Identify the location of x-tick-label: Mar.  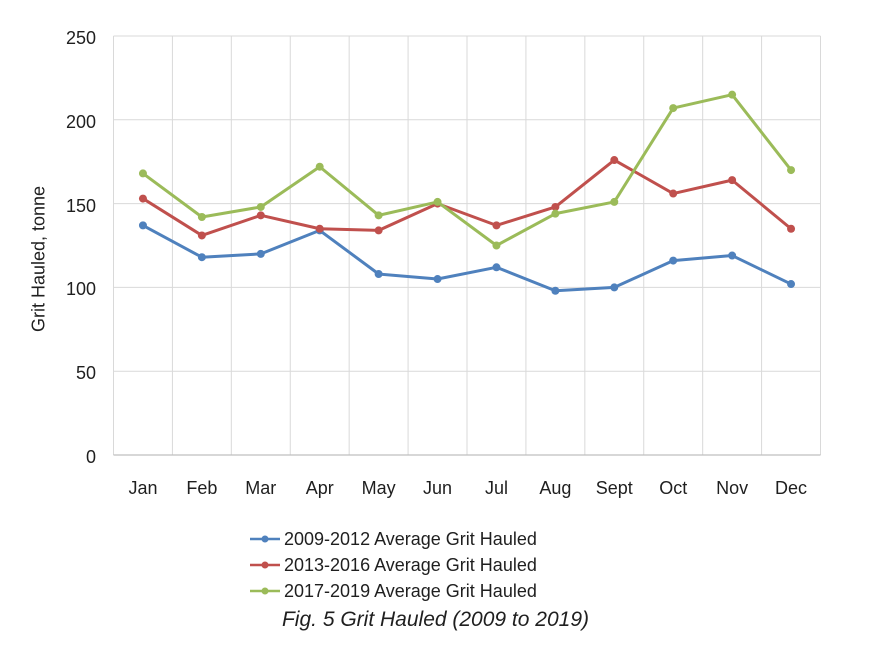
(261, 488).